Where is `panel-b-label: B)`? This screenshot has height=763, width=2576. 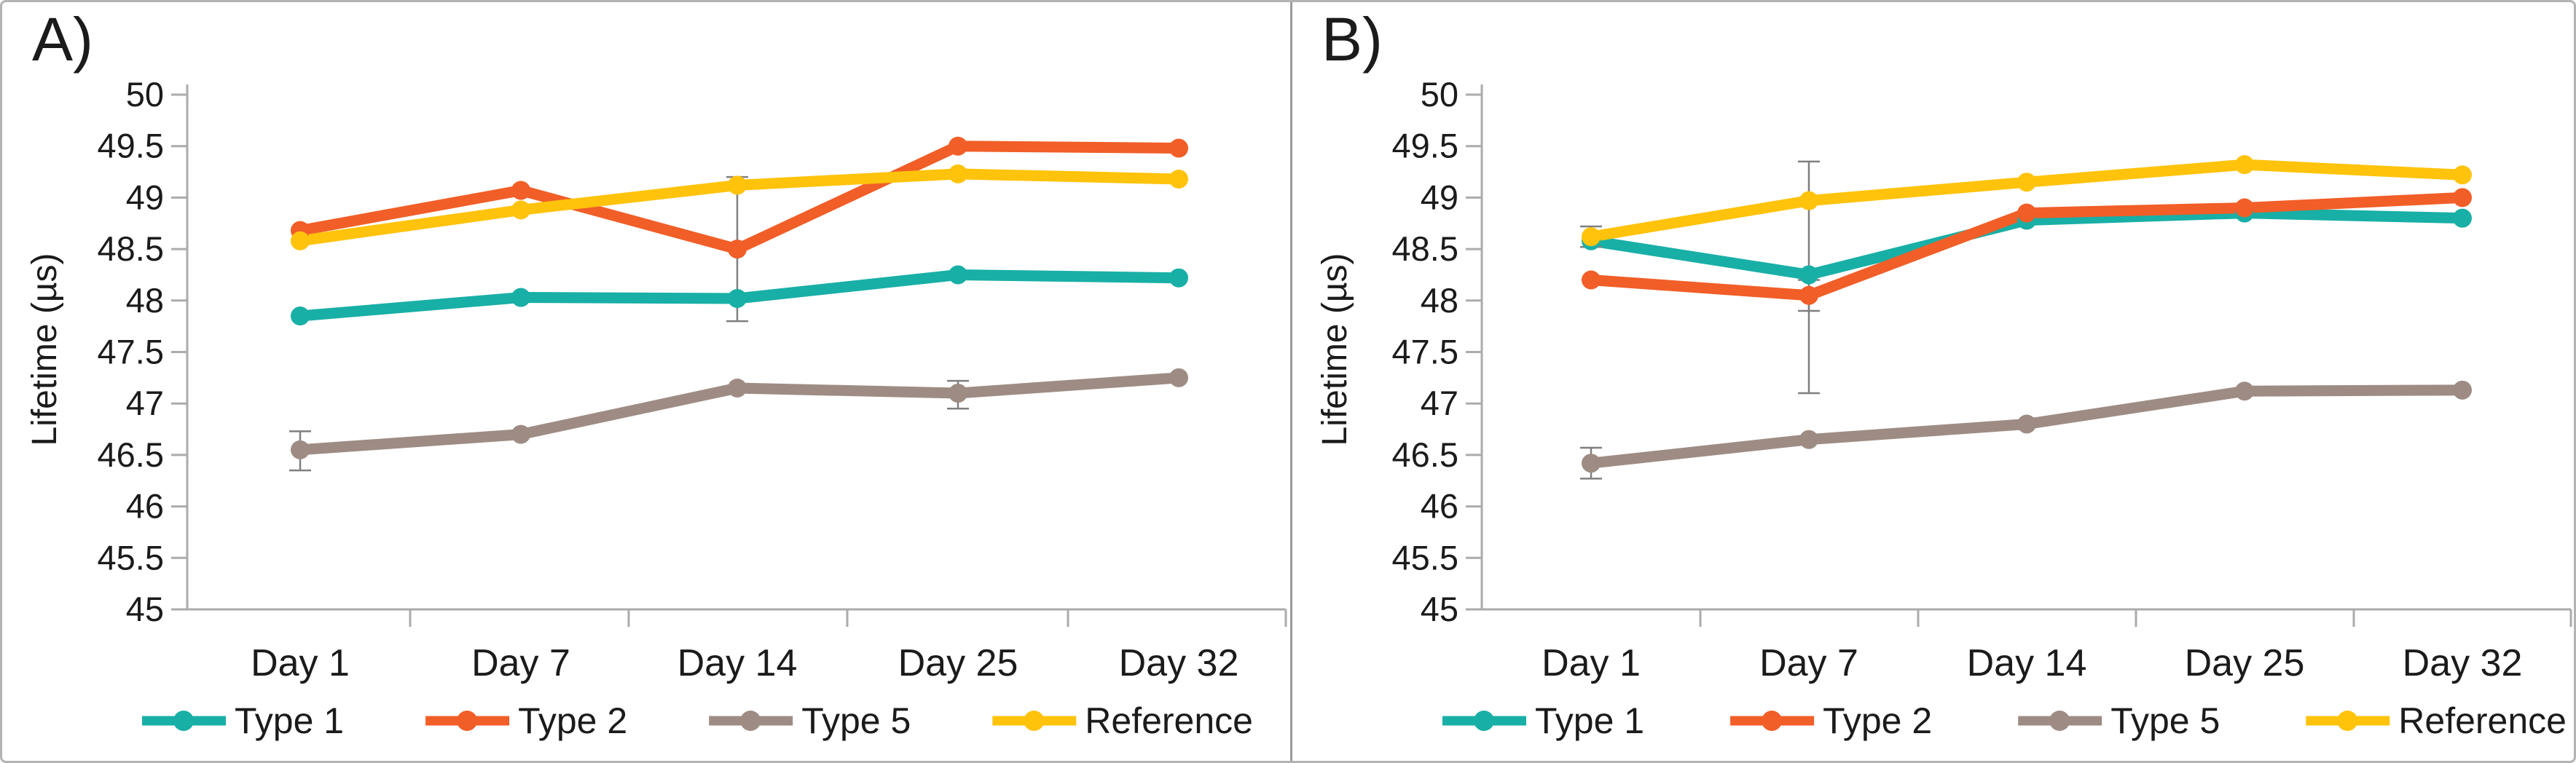
panel-b-label: B) is located at coordinates (1352, 39).